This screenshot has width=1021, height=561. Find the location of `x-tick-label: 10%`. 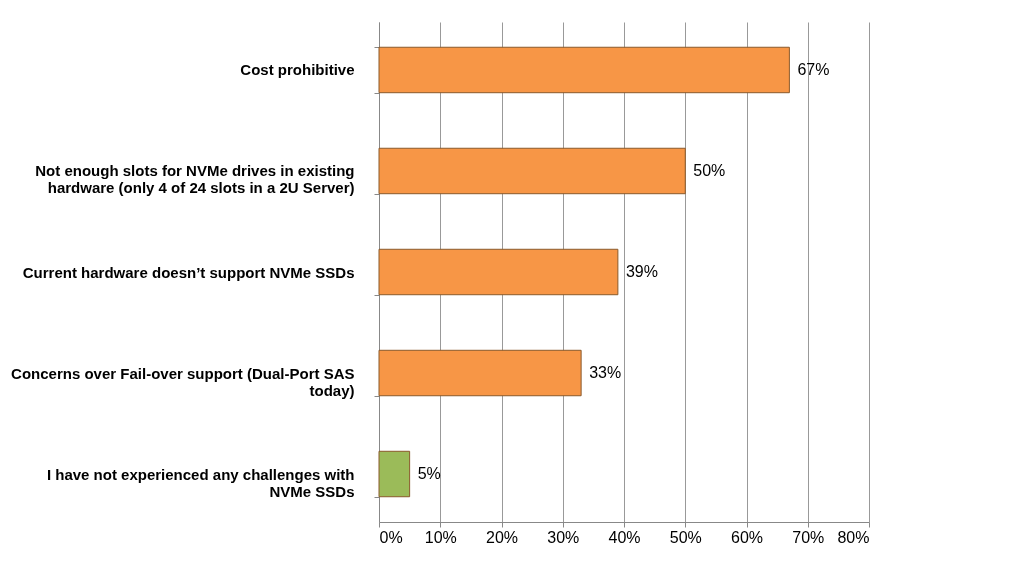

x-tick-label: 10% is located at coordinates (440, 537).